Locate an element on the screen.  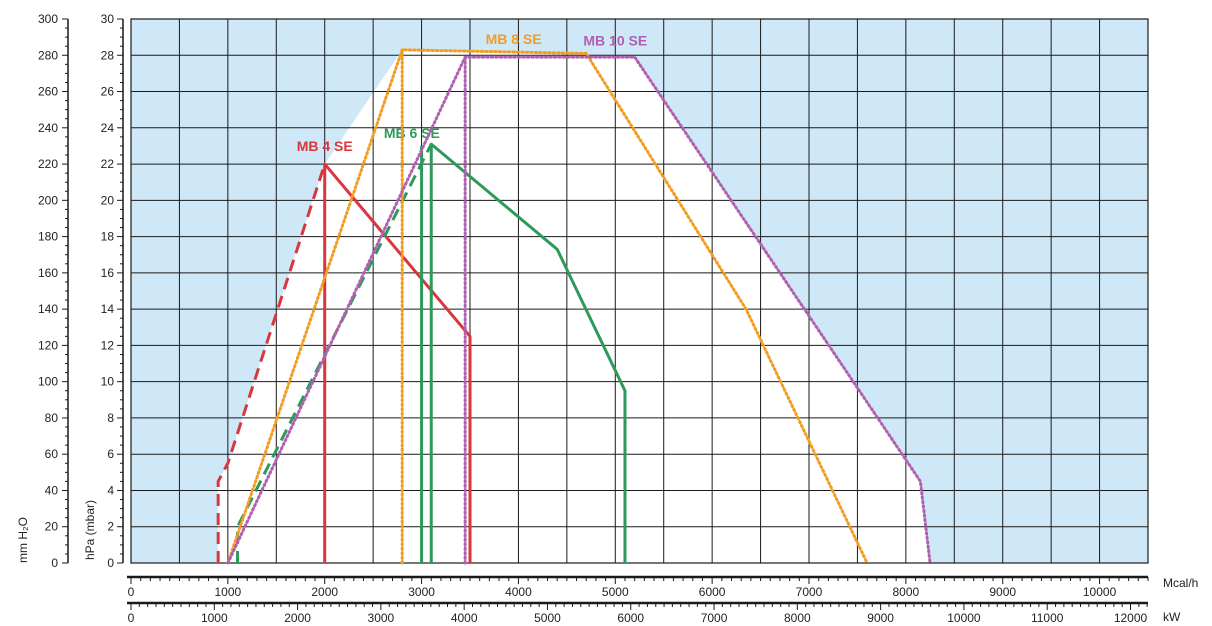
x-tick-label-mcalh: 0 is located at coordinates (131, 592).